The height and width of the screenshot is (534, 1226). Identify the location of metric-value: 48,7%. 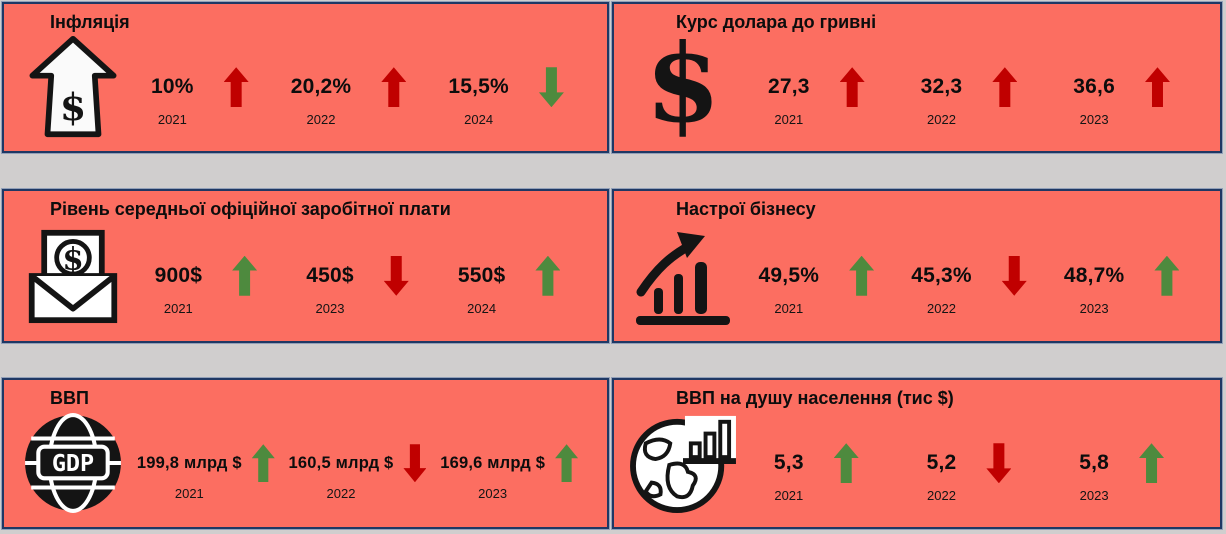
(1094, 275).